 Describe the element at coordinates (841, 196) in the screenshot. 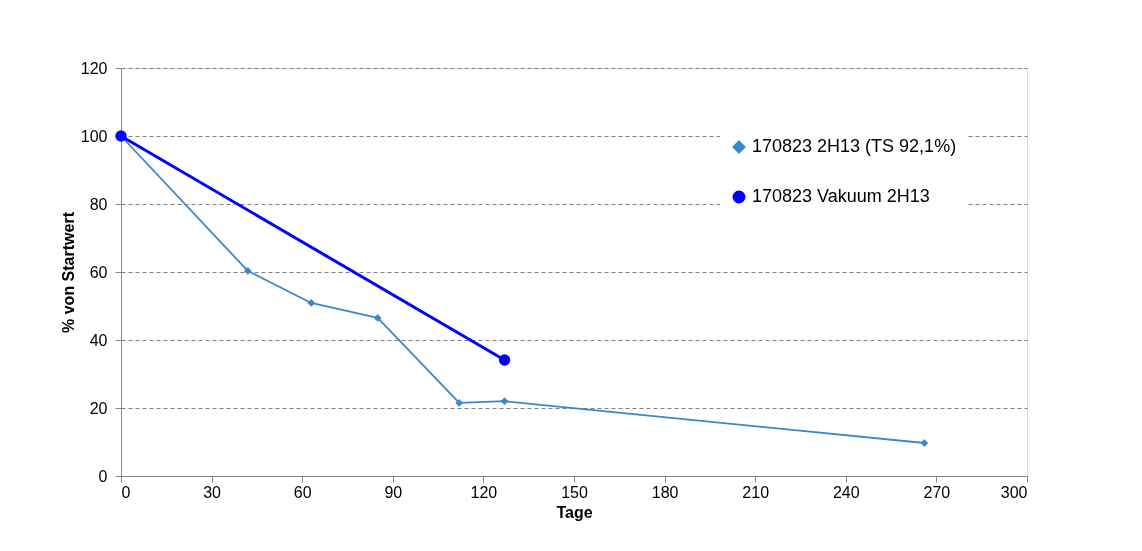

I see `legend-label: 170823 Vakuum 2H13` at that location.